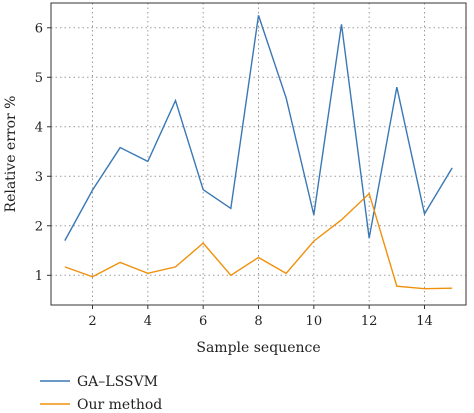 Image resolution: width=474 pixels, height=413 pixels. I want to click on x-tick-label: 2, so click(92, 321).